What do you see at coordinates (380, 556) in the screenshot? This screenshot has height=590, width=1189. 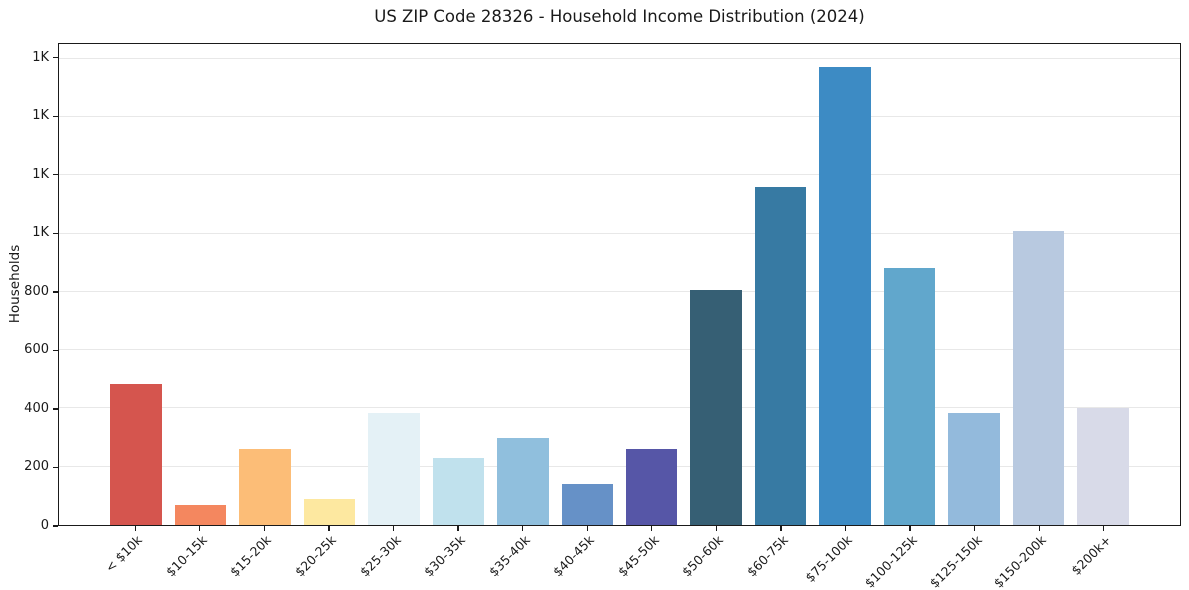 I see `x-tick-label: $25-30k` at bounding box center [380, 556].